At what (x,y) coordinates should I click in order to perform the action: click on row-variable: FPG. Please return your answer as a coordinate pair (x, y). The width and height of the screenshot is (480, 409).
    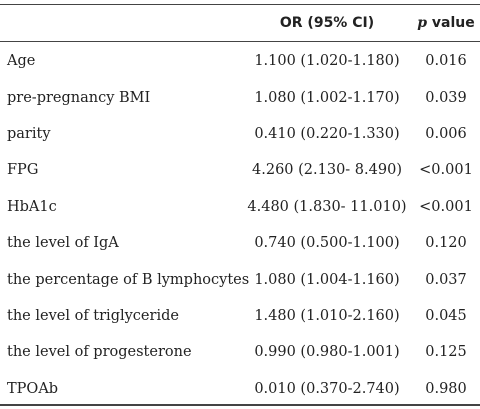
    Looking at the image, I should click on (23, 170).